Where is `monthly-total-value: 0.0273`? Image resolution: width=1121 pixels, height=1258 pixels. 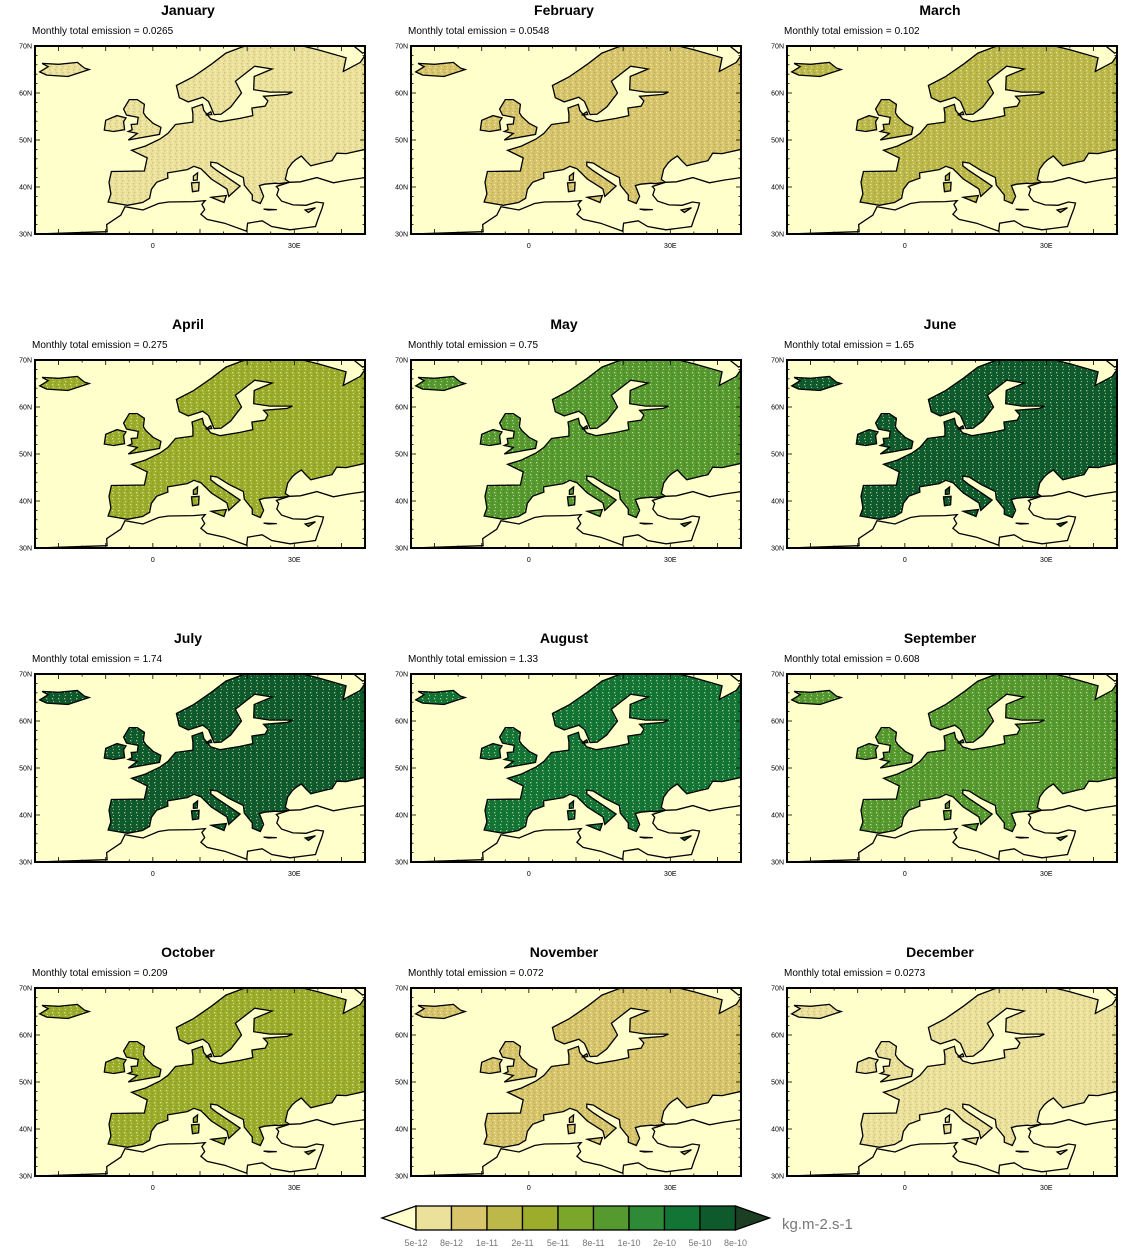
monthly-total-value: 0.0273 is located at coordinates (910, 973).